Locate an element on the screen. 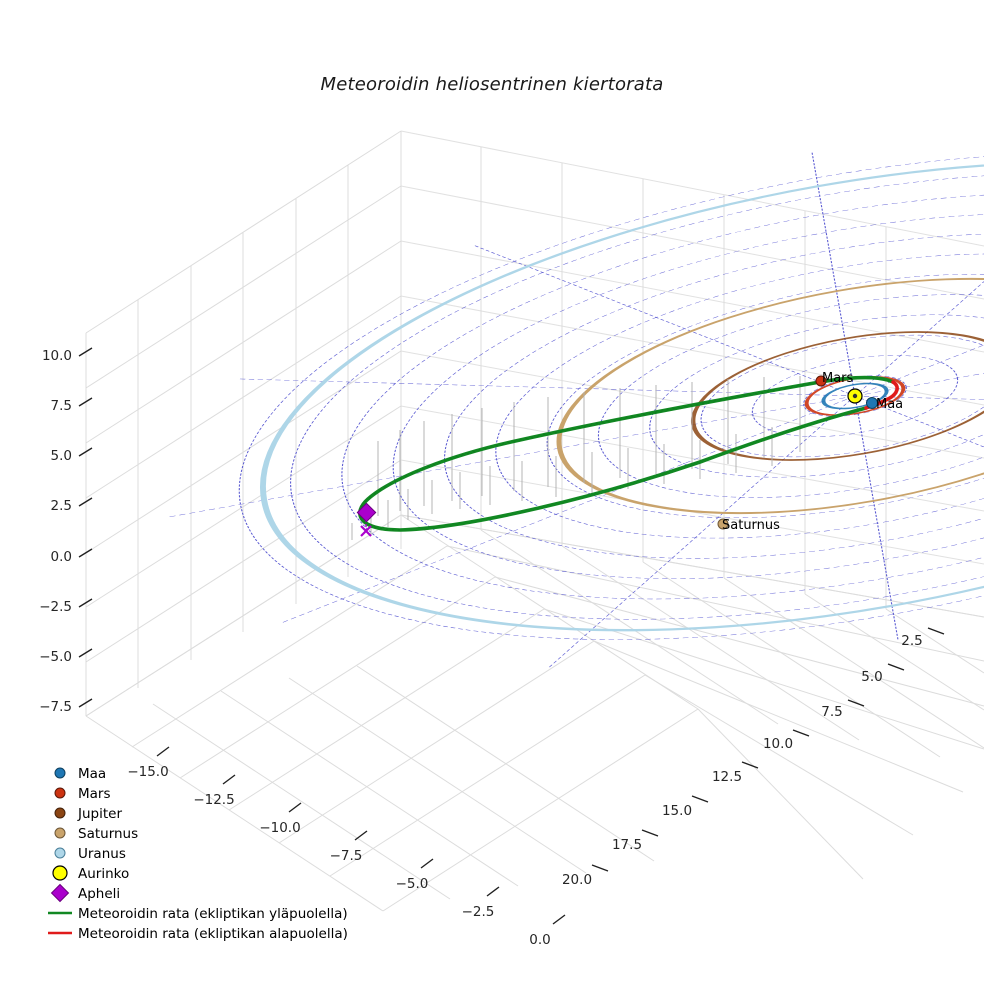  legend-item-mars: Mars is located at coordinates (82, 794).